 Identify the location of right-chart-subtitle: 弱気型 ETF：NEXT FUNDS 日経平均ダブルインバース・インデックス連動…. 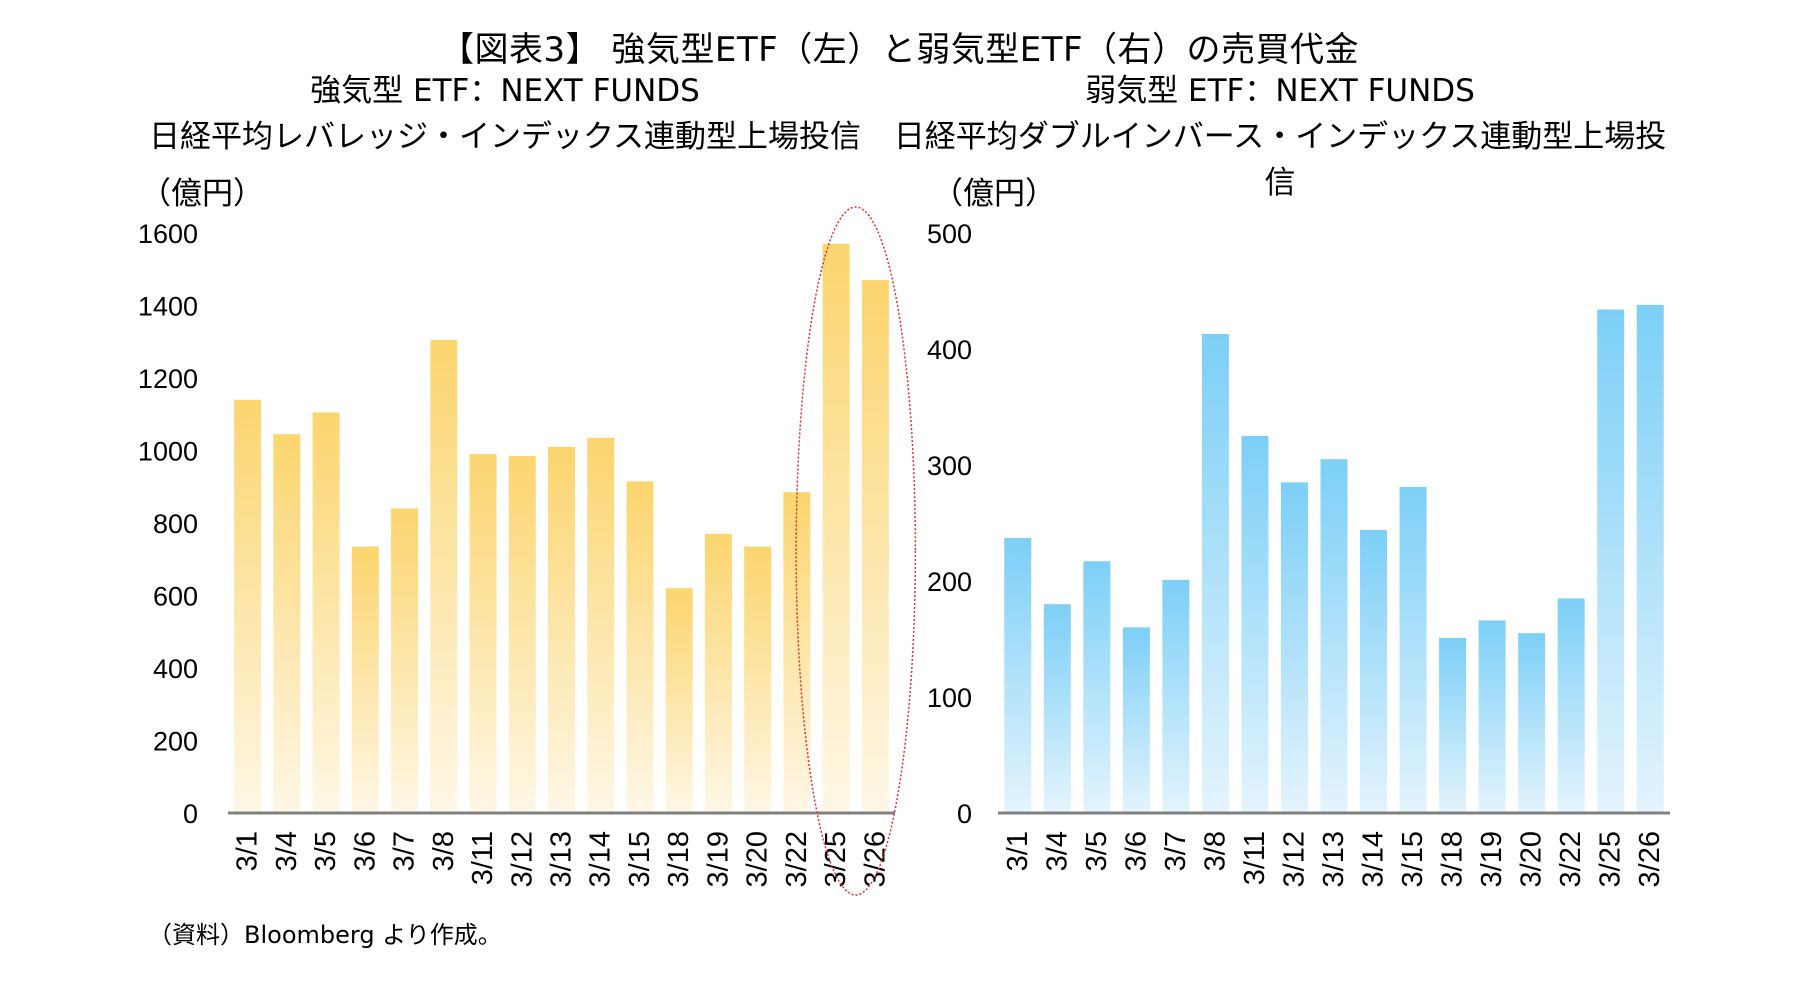
(1280, 137).